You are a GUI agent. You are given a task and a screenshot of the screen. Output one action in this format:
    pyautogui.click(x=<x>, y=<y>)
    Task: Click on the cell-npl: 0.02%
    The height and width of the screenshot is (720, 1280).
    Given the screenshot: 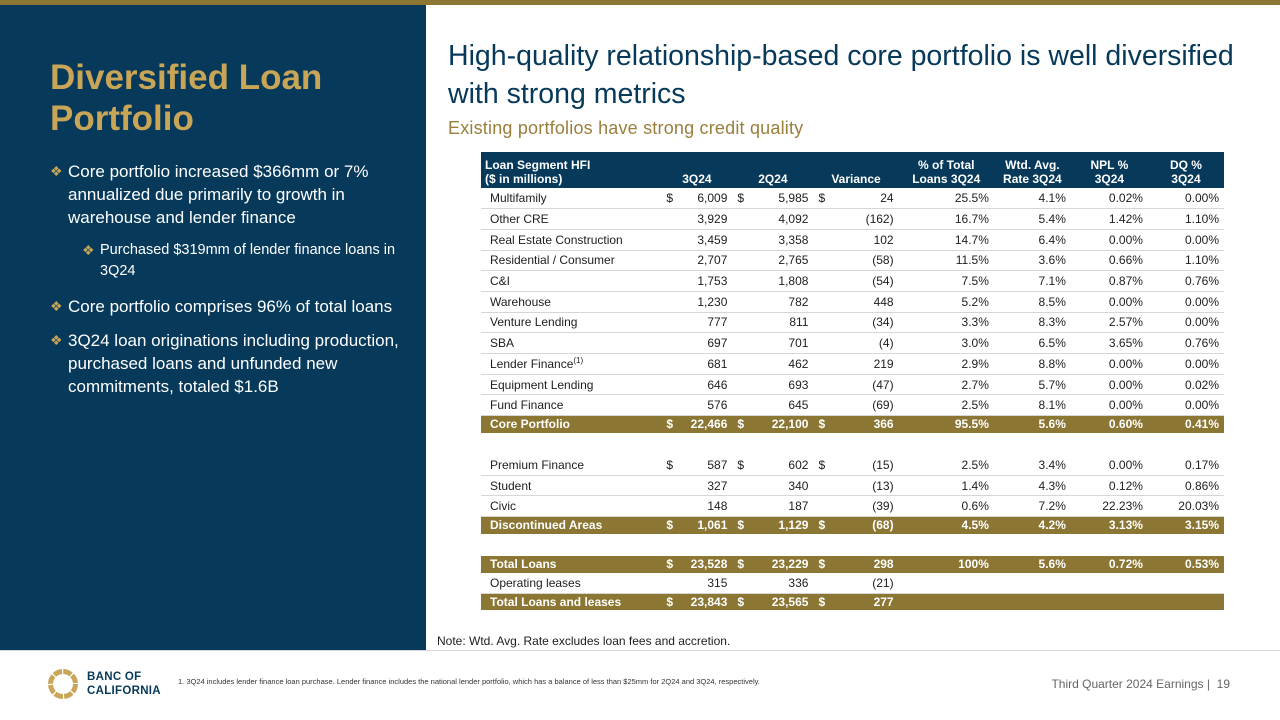 What is the action you would take?
    pyautogui.click(x=1109, y=199)
    